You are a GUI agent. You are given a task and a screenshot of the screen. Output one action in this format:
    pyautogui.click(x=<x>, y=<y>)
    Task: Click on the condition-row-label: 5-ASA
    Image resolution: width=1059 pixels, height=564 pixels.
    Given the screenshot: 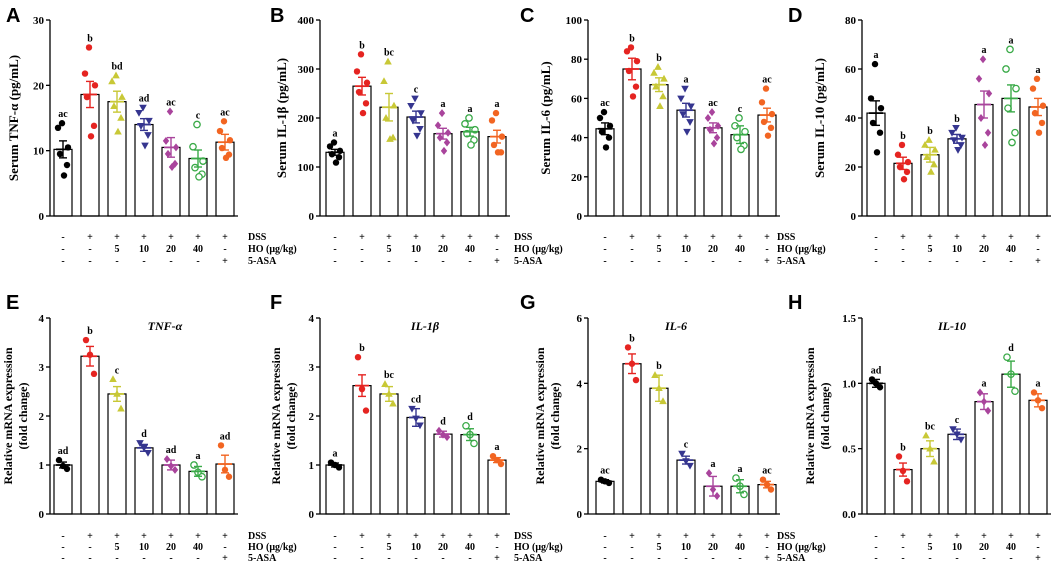 What is the action you would take?
    pyautogui.click(x=528, y=261)
    